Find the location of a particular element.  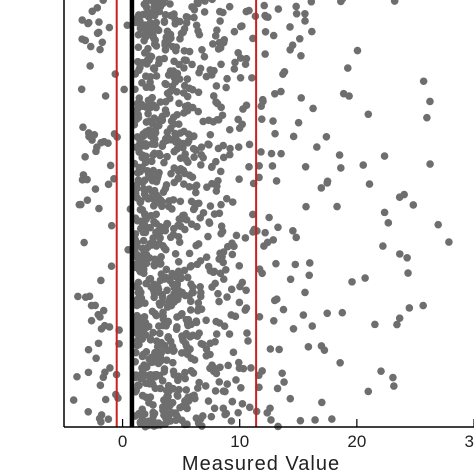

x-axis-ticks: 0 10 20 30 is located at coordinates (296, 435).